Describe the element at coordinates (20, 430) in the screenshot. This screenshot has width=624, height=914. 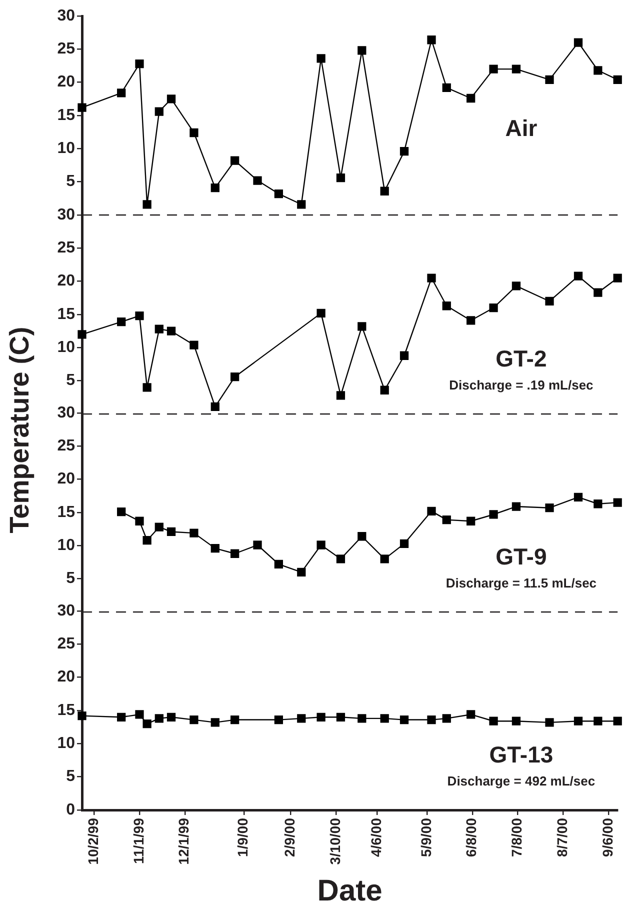
I see `y-axis-title: Temperature (C)` at that location.